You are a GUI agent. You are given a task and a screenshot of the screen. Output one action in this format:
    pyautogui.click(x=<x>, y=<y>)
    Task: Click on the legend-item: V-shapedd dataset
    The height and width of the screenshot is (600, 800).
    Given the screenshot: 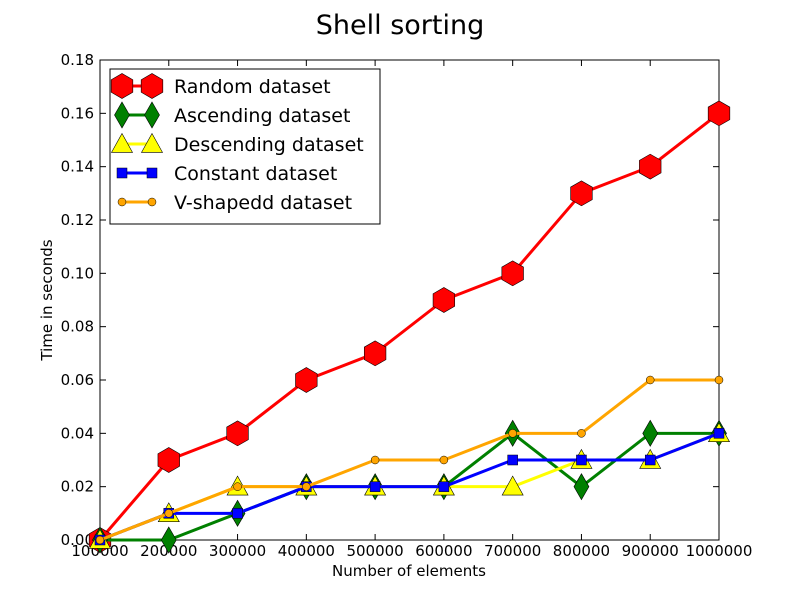 What is the action you would take?
    pyautogui.click(x=234, y=203)
    